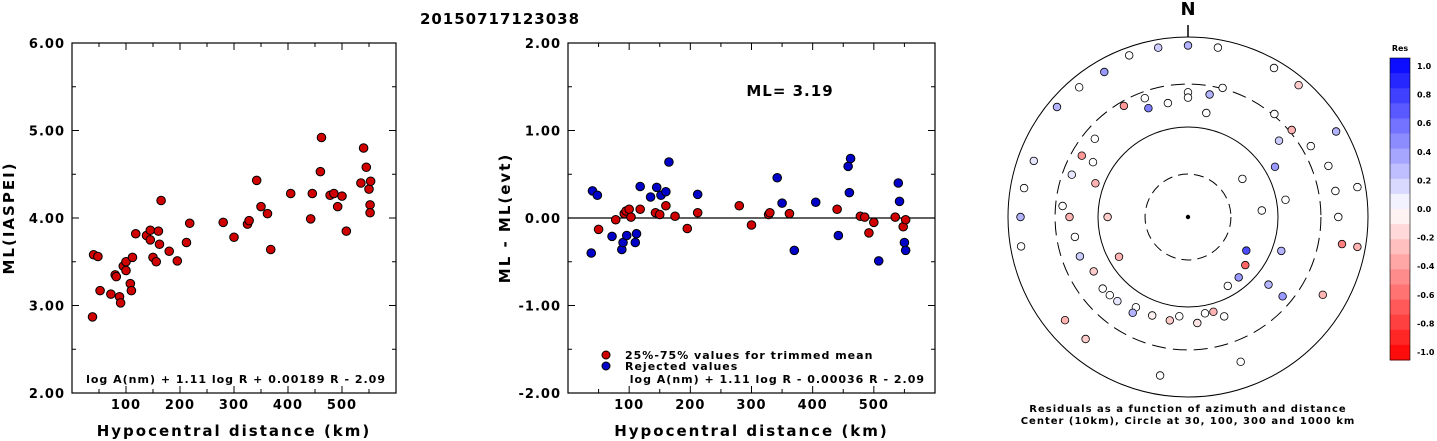 The width and height of the screenshot is (1437, 441). I want to click on y-tick-label: 1.00, so click(543, 132).